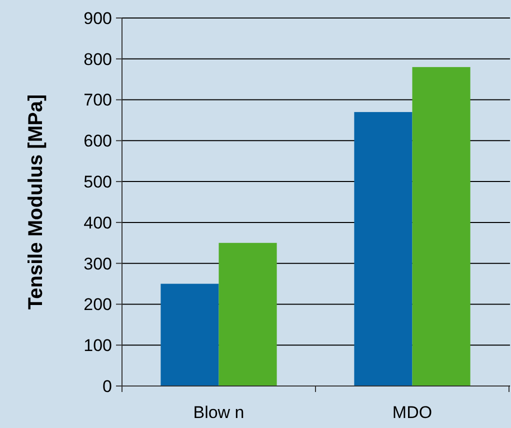  I want to click on y-tick-label: 500, so click(98, 182).